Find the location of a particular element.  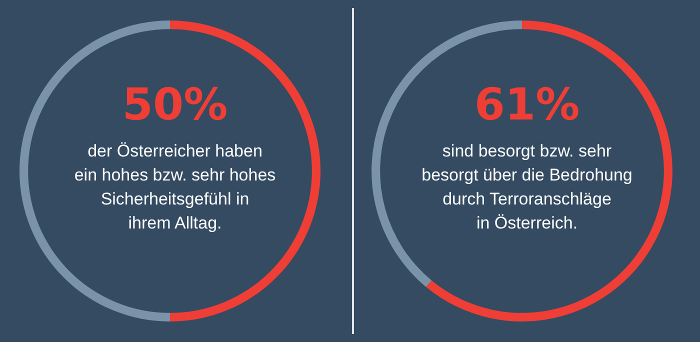

text: 61% is located at coordinates (527, 105).